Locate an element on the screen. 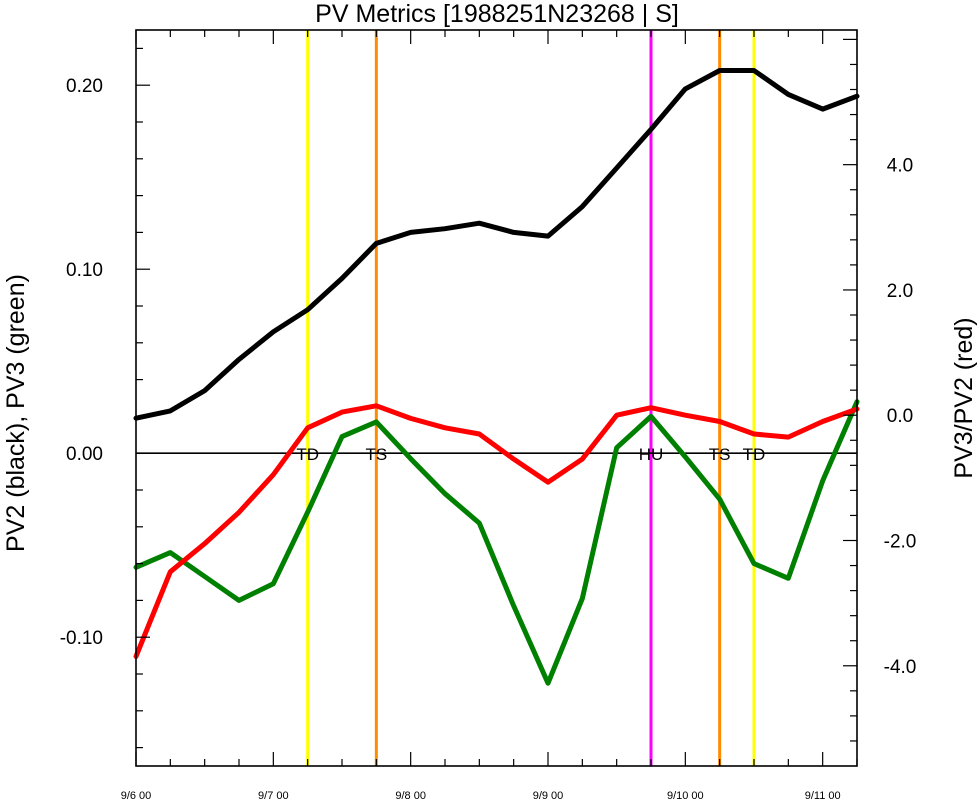 This screenshot has height=805, width=980. event-label-hu: HU is located at coordinates (651, 454).